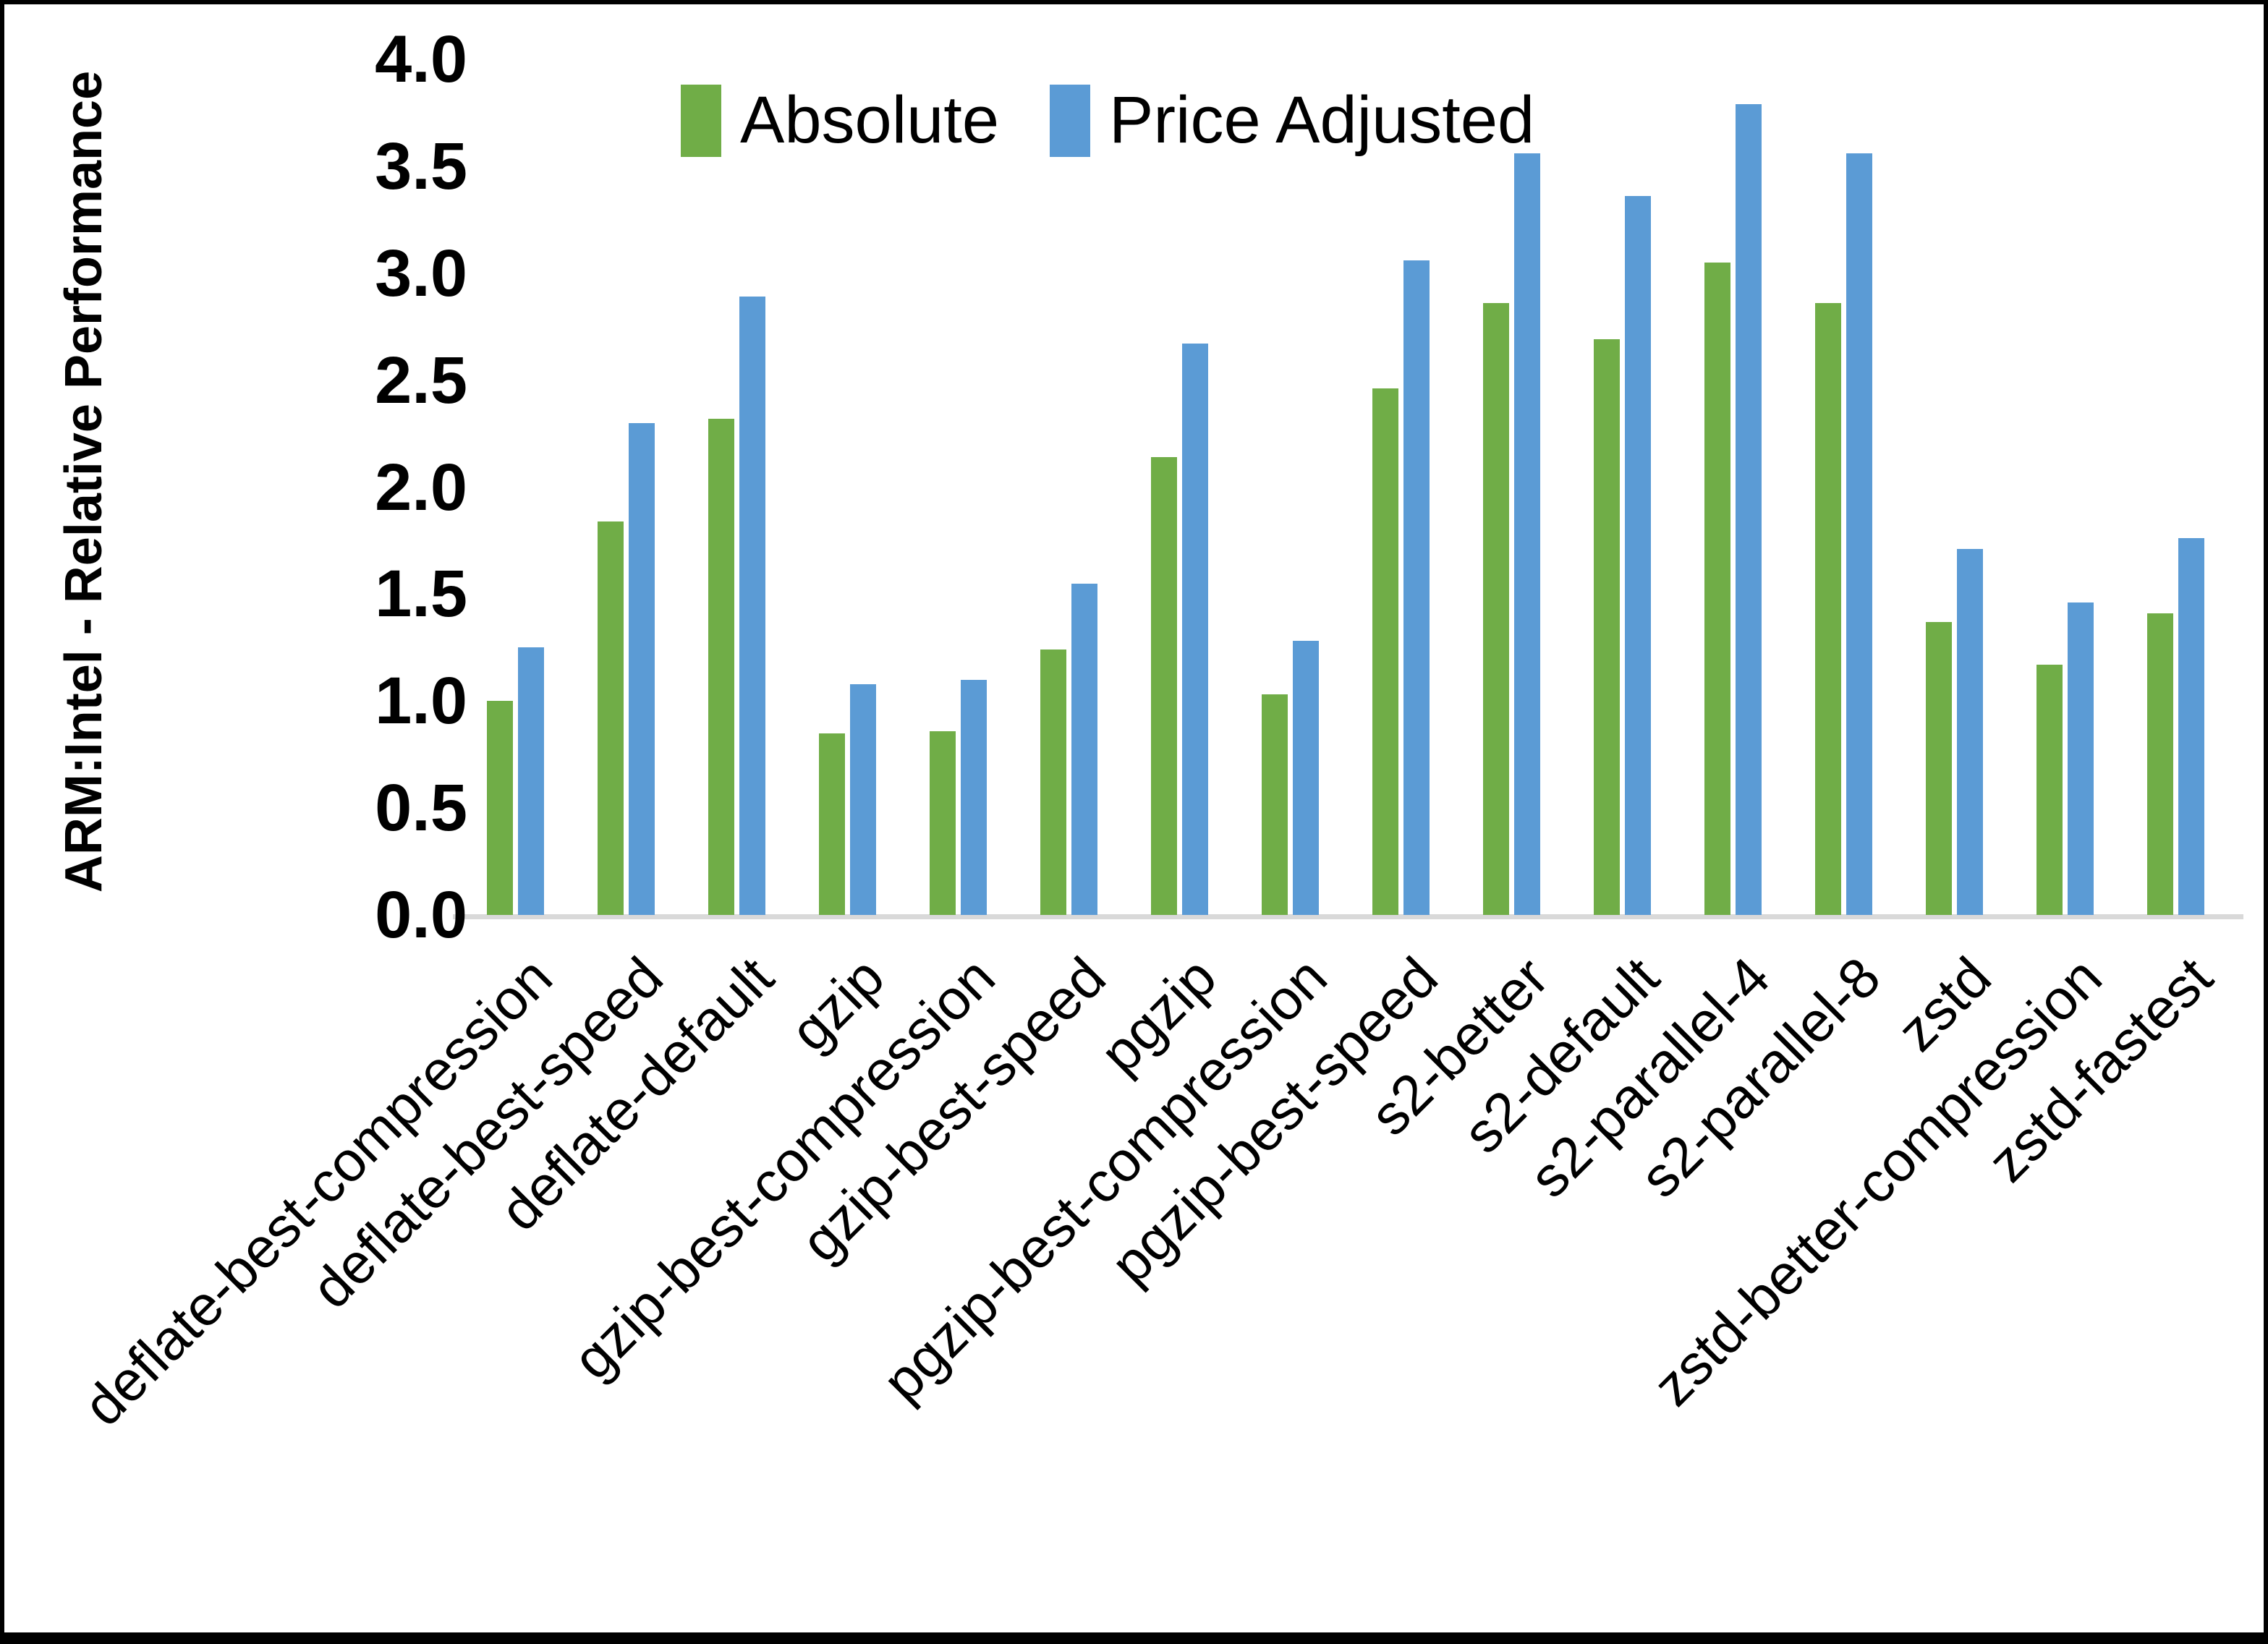 Image resolution: width=2268 pixels, height=1644 pixels. What do you see at coordinates (1385, 651) in the screenshot?
I see `bar-pgzip-best-speed-absolute` at bounding box center [1385, 651].